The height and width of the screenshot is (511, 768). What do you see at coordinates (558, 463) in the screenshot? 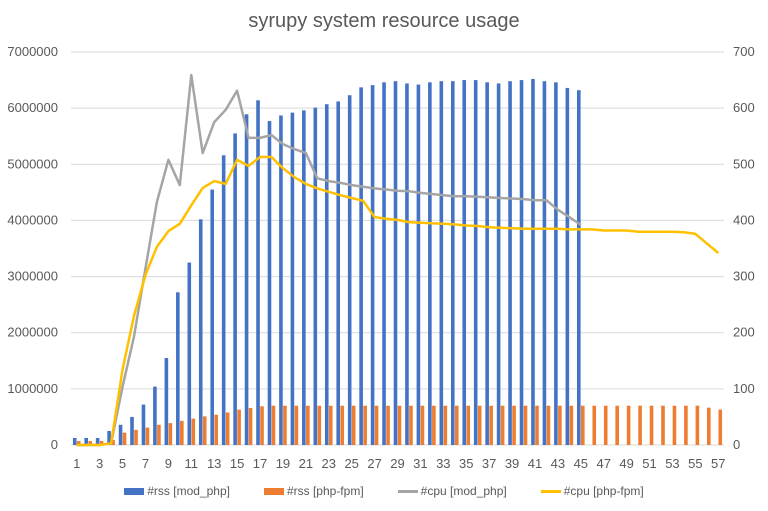
I see `x-tick-label: 43` at bounding box center [558, 463].